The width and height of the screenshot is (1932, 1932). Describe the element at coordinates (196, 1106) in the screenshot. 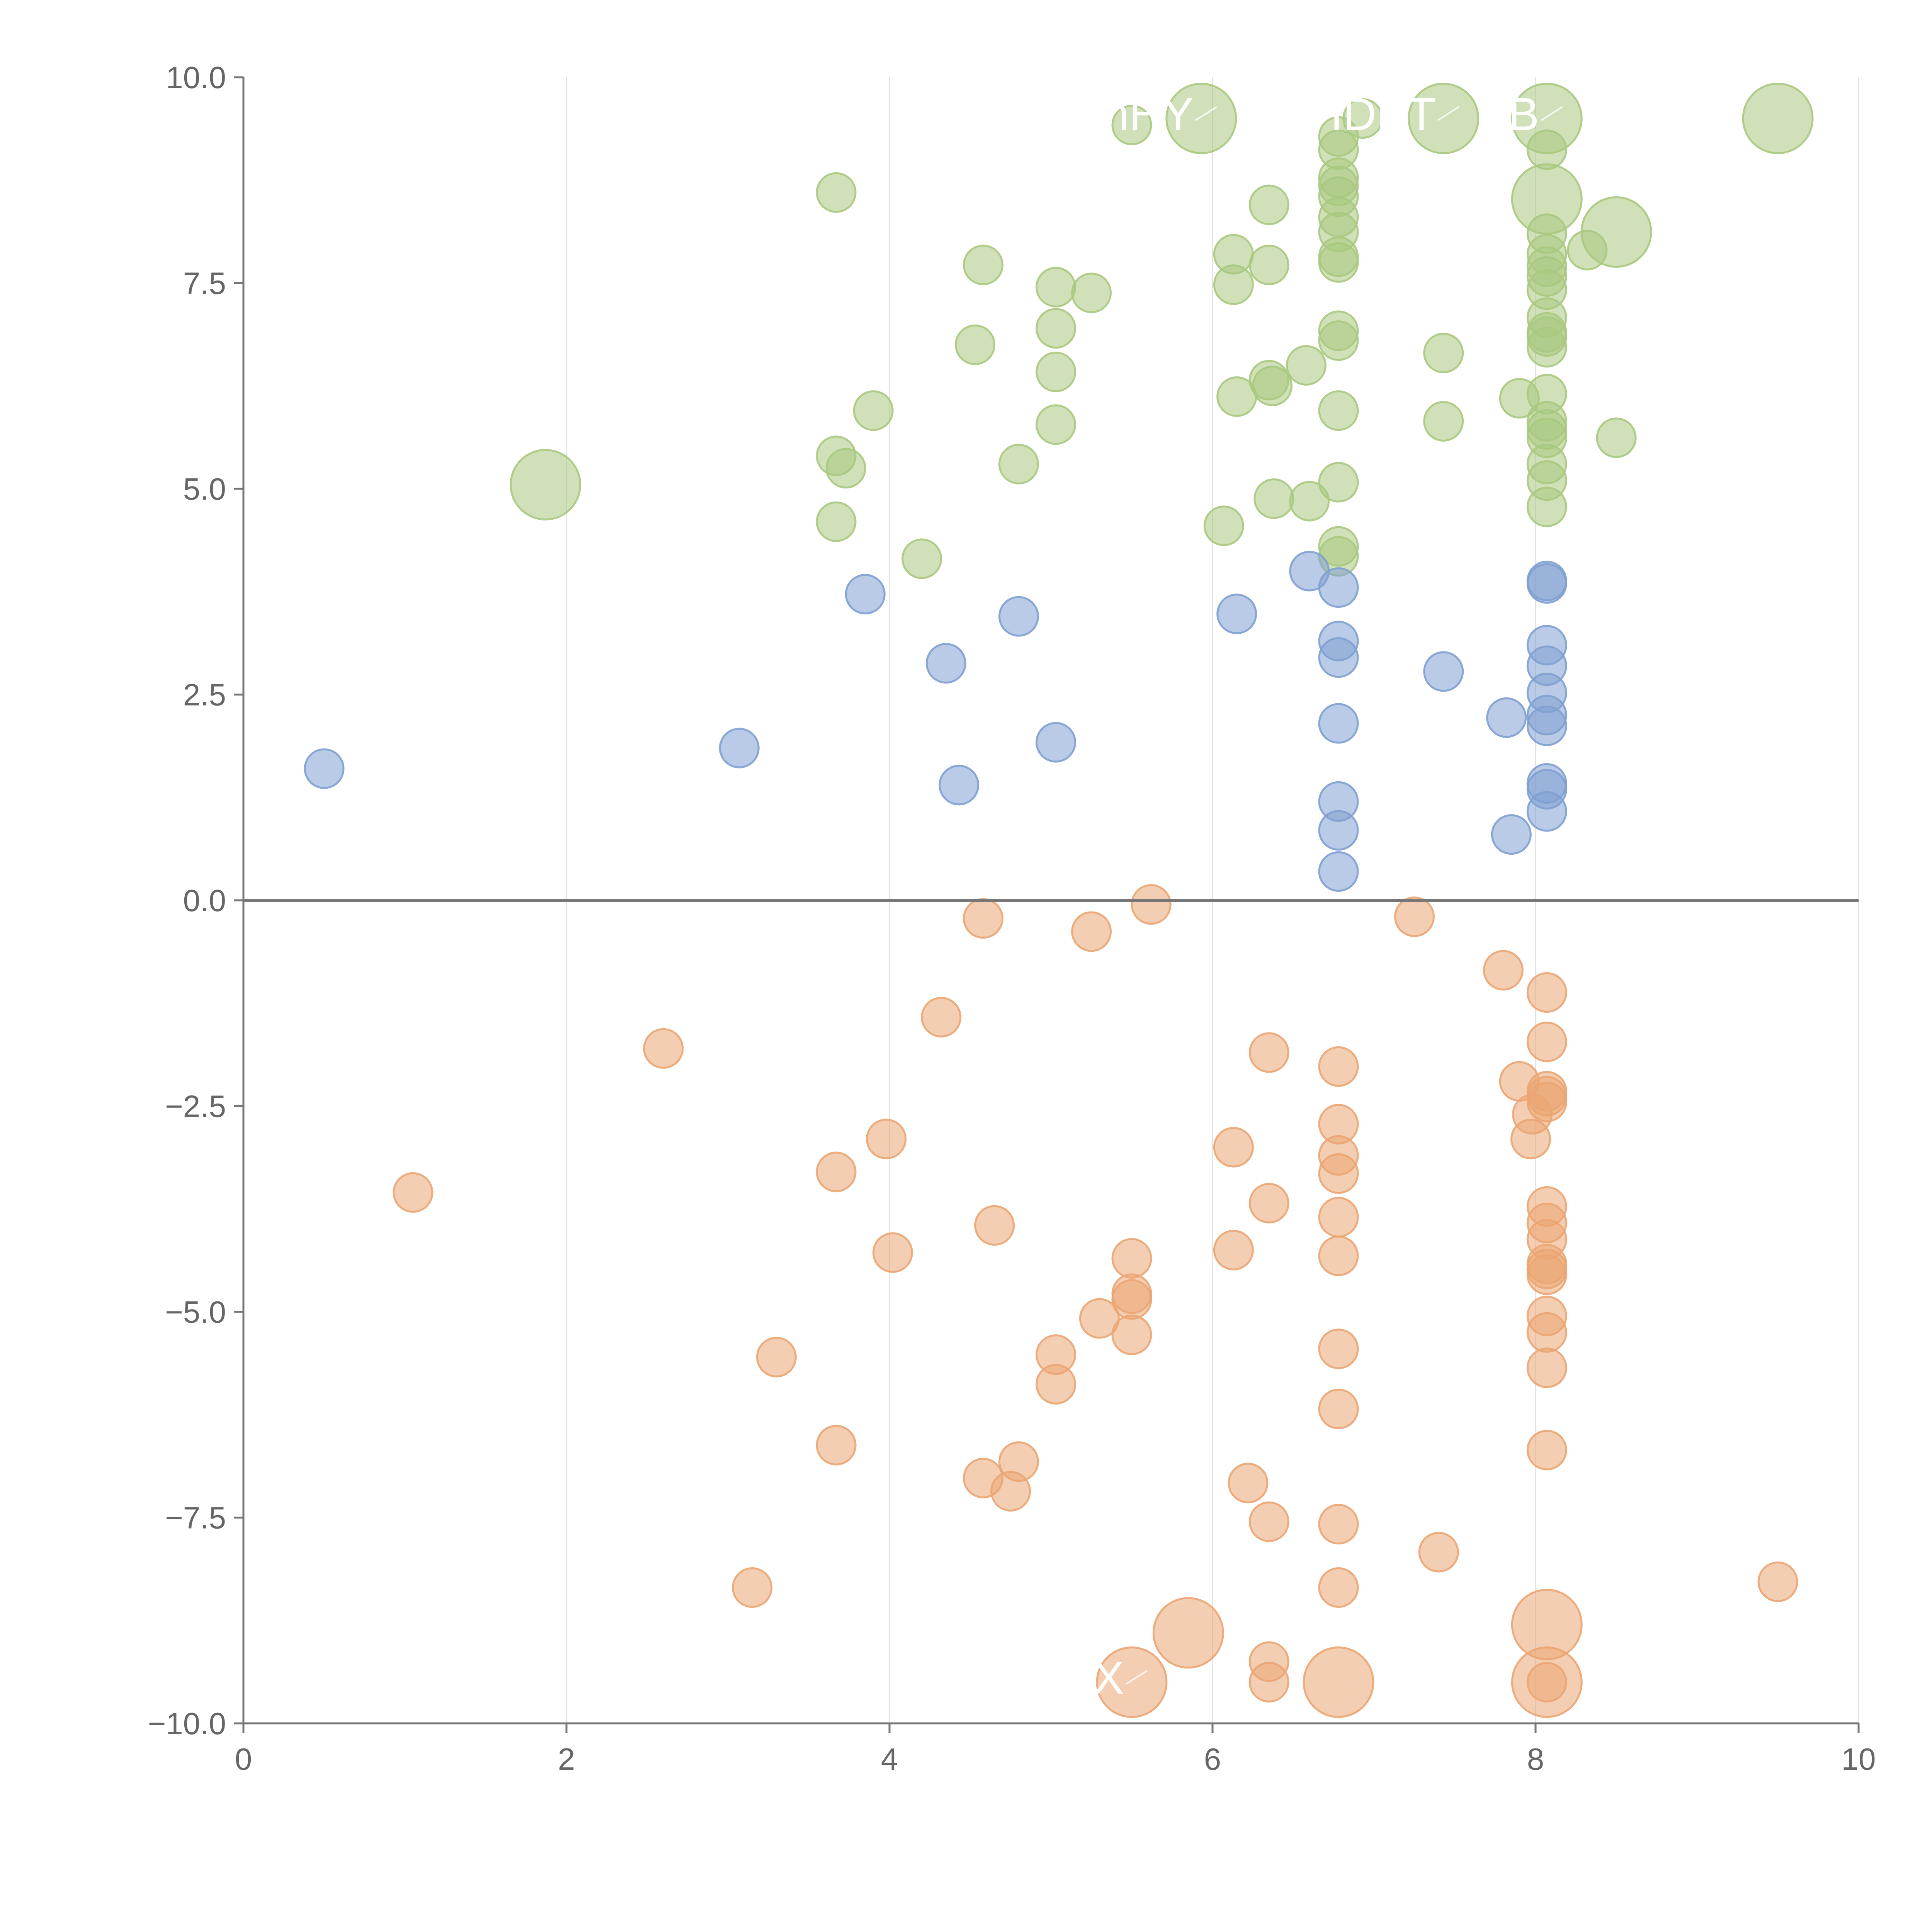

I see `y-tick-label: −2.5` at that location.